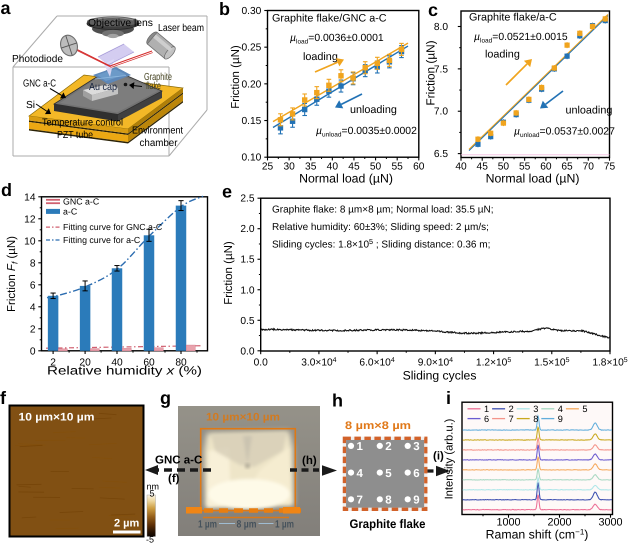 The width and height of the screenshot is (630, 543). Describe the element at coordinates (440, 376) in the screenshot. I see `svg-text: Sliding cycles` at that location.